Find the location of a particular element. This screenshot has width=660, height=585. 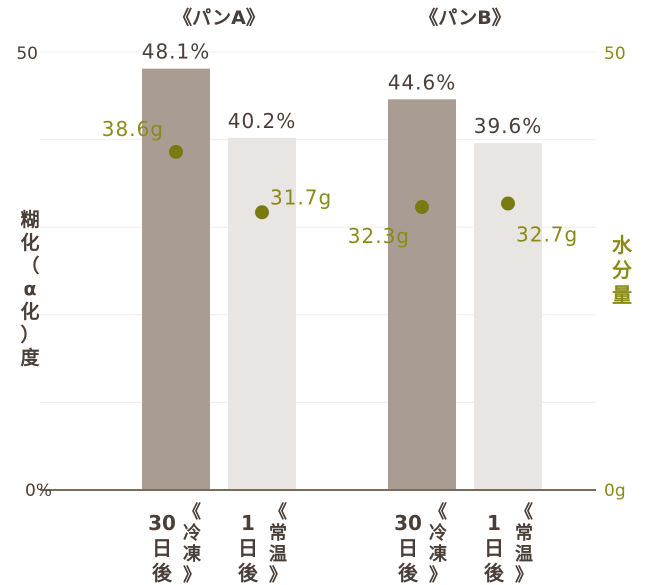

group-title: 《パンA》 is located at coordinates (219, 17).